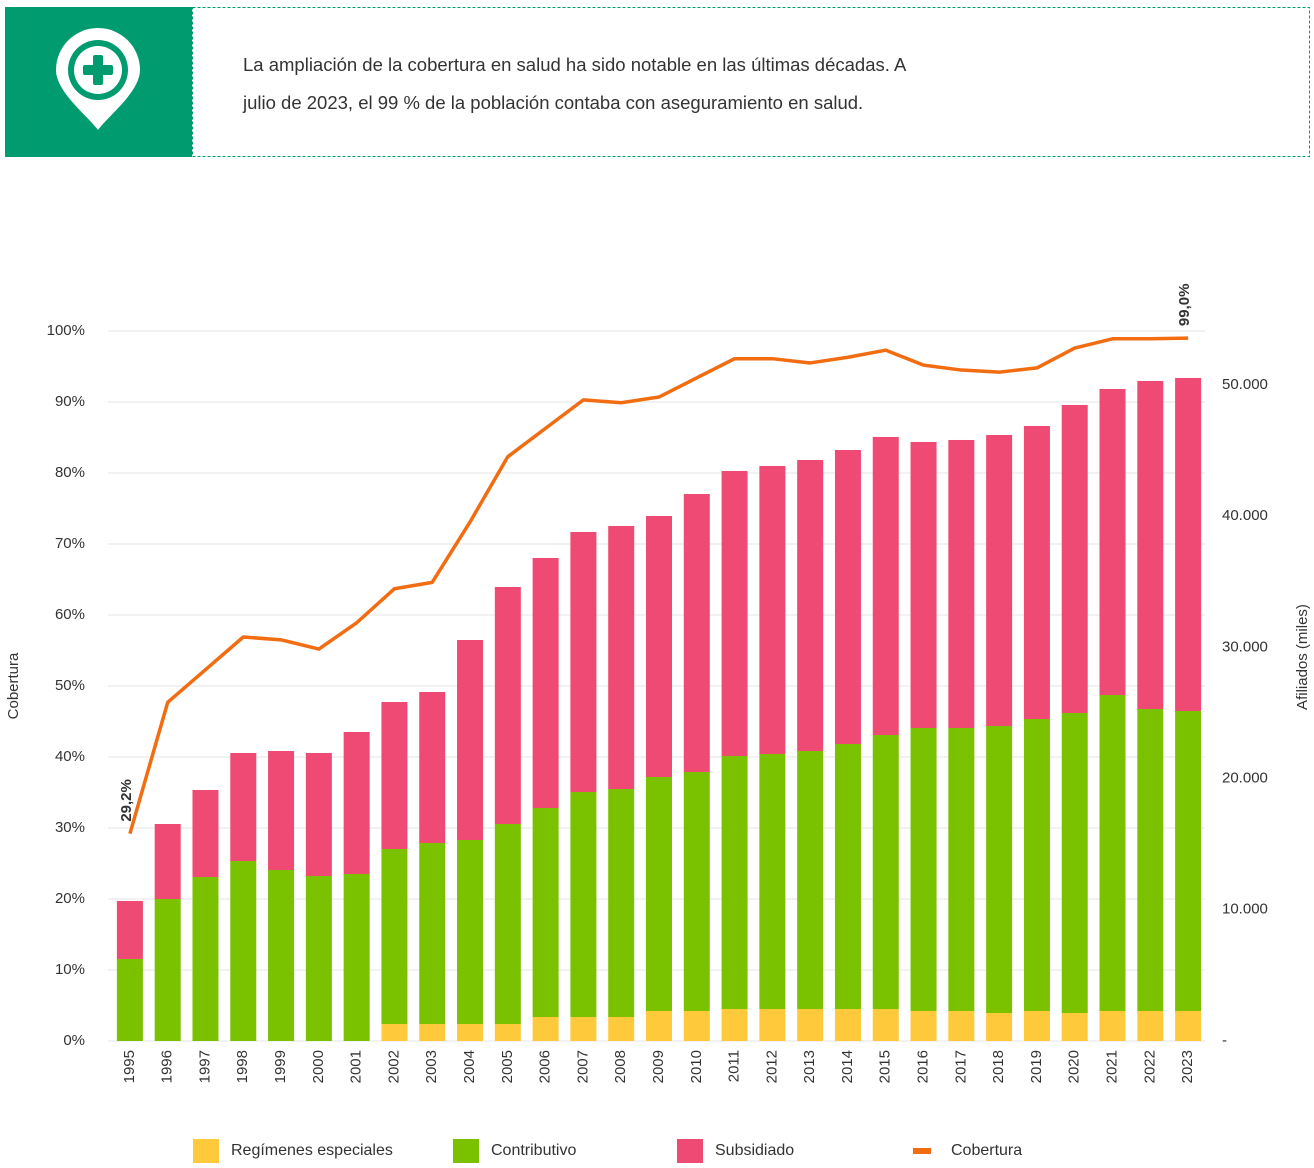 This screenshot has width=1314, height=1168. I want to click on y2-tick-label: 30.000, so click(1245, 646).